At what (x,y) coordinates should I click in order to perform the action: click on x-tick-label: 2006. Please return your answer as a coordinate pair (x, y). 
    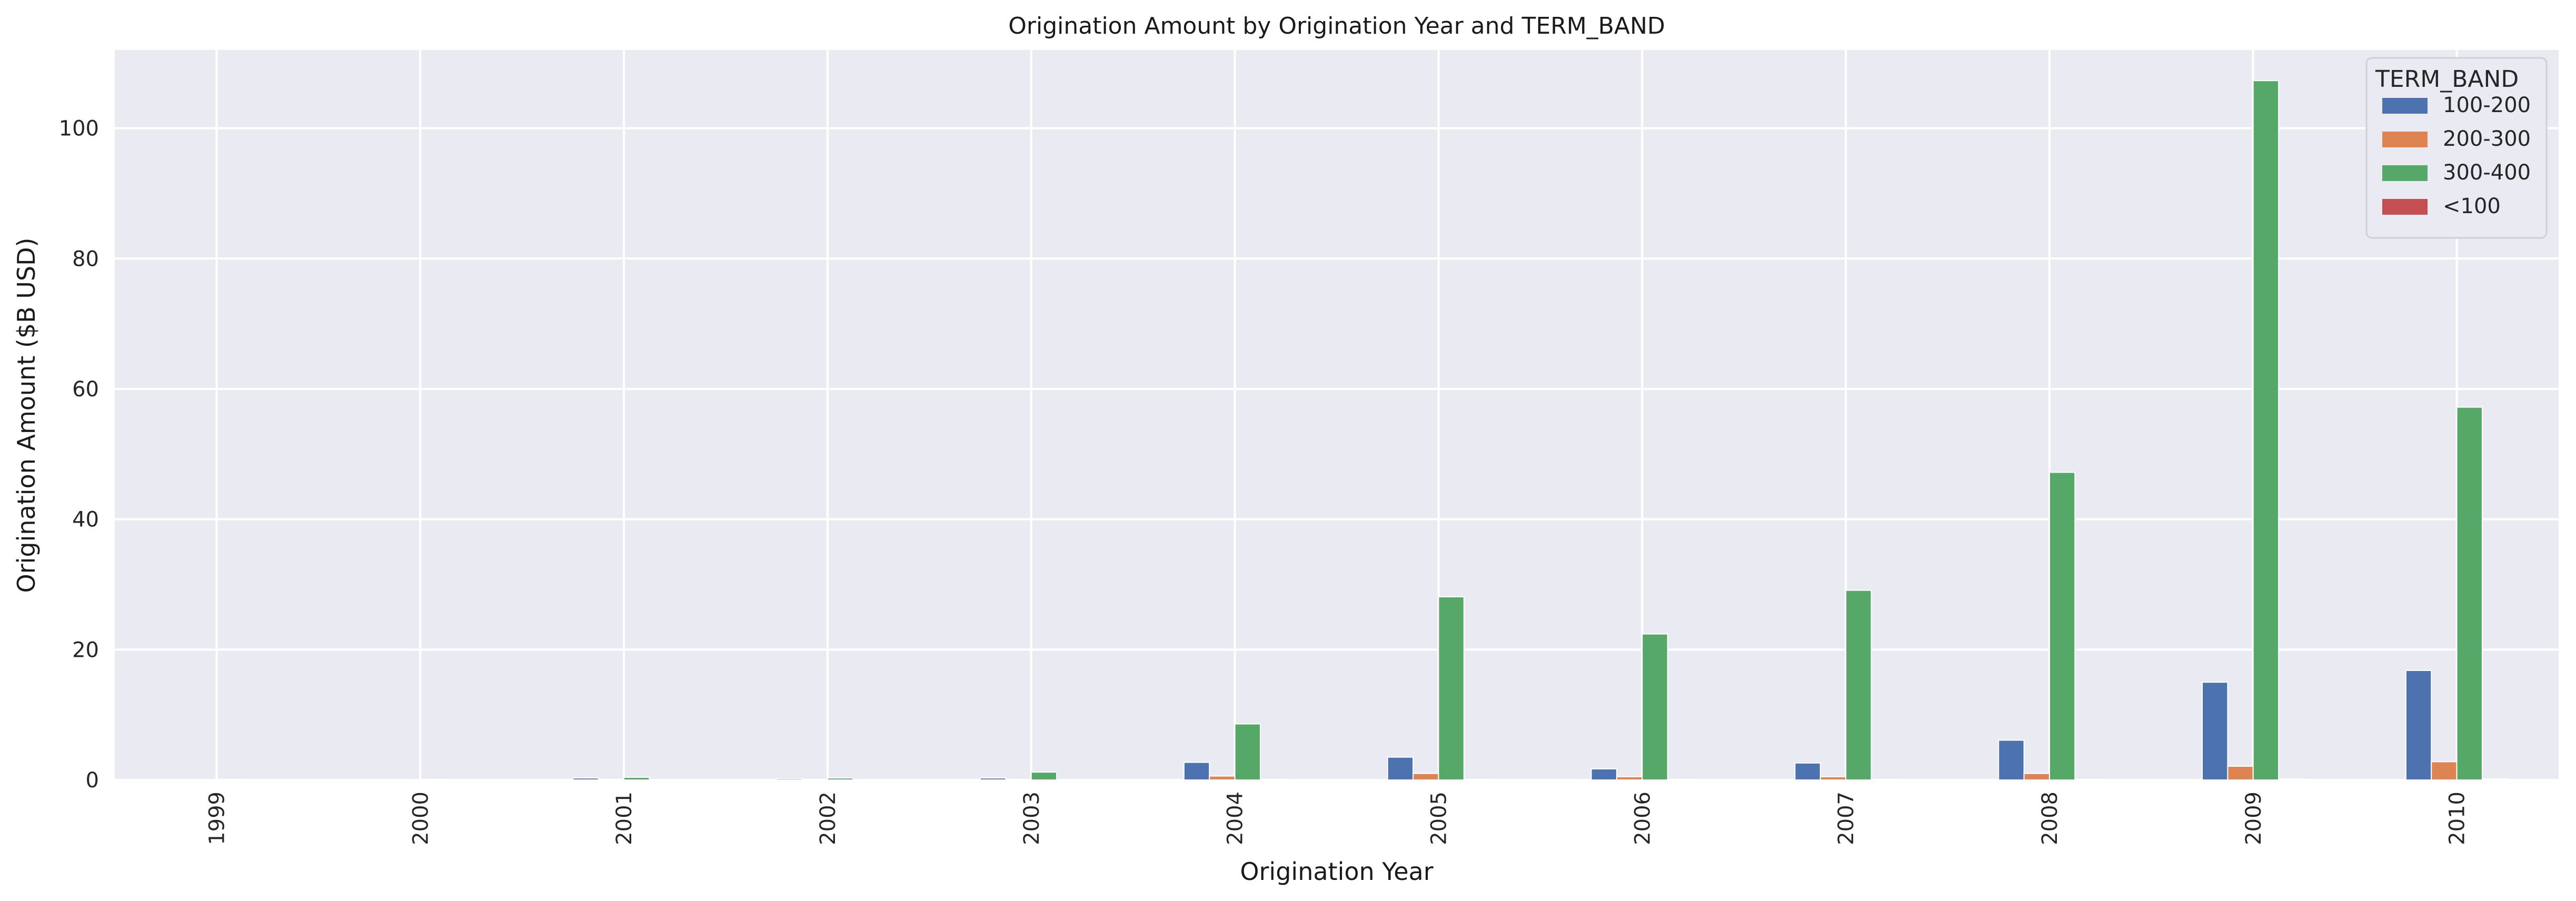
    Looking at the image, I should click on (1642, 818).